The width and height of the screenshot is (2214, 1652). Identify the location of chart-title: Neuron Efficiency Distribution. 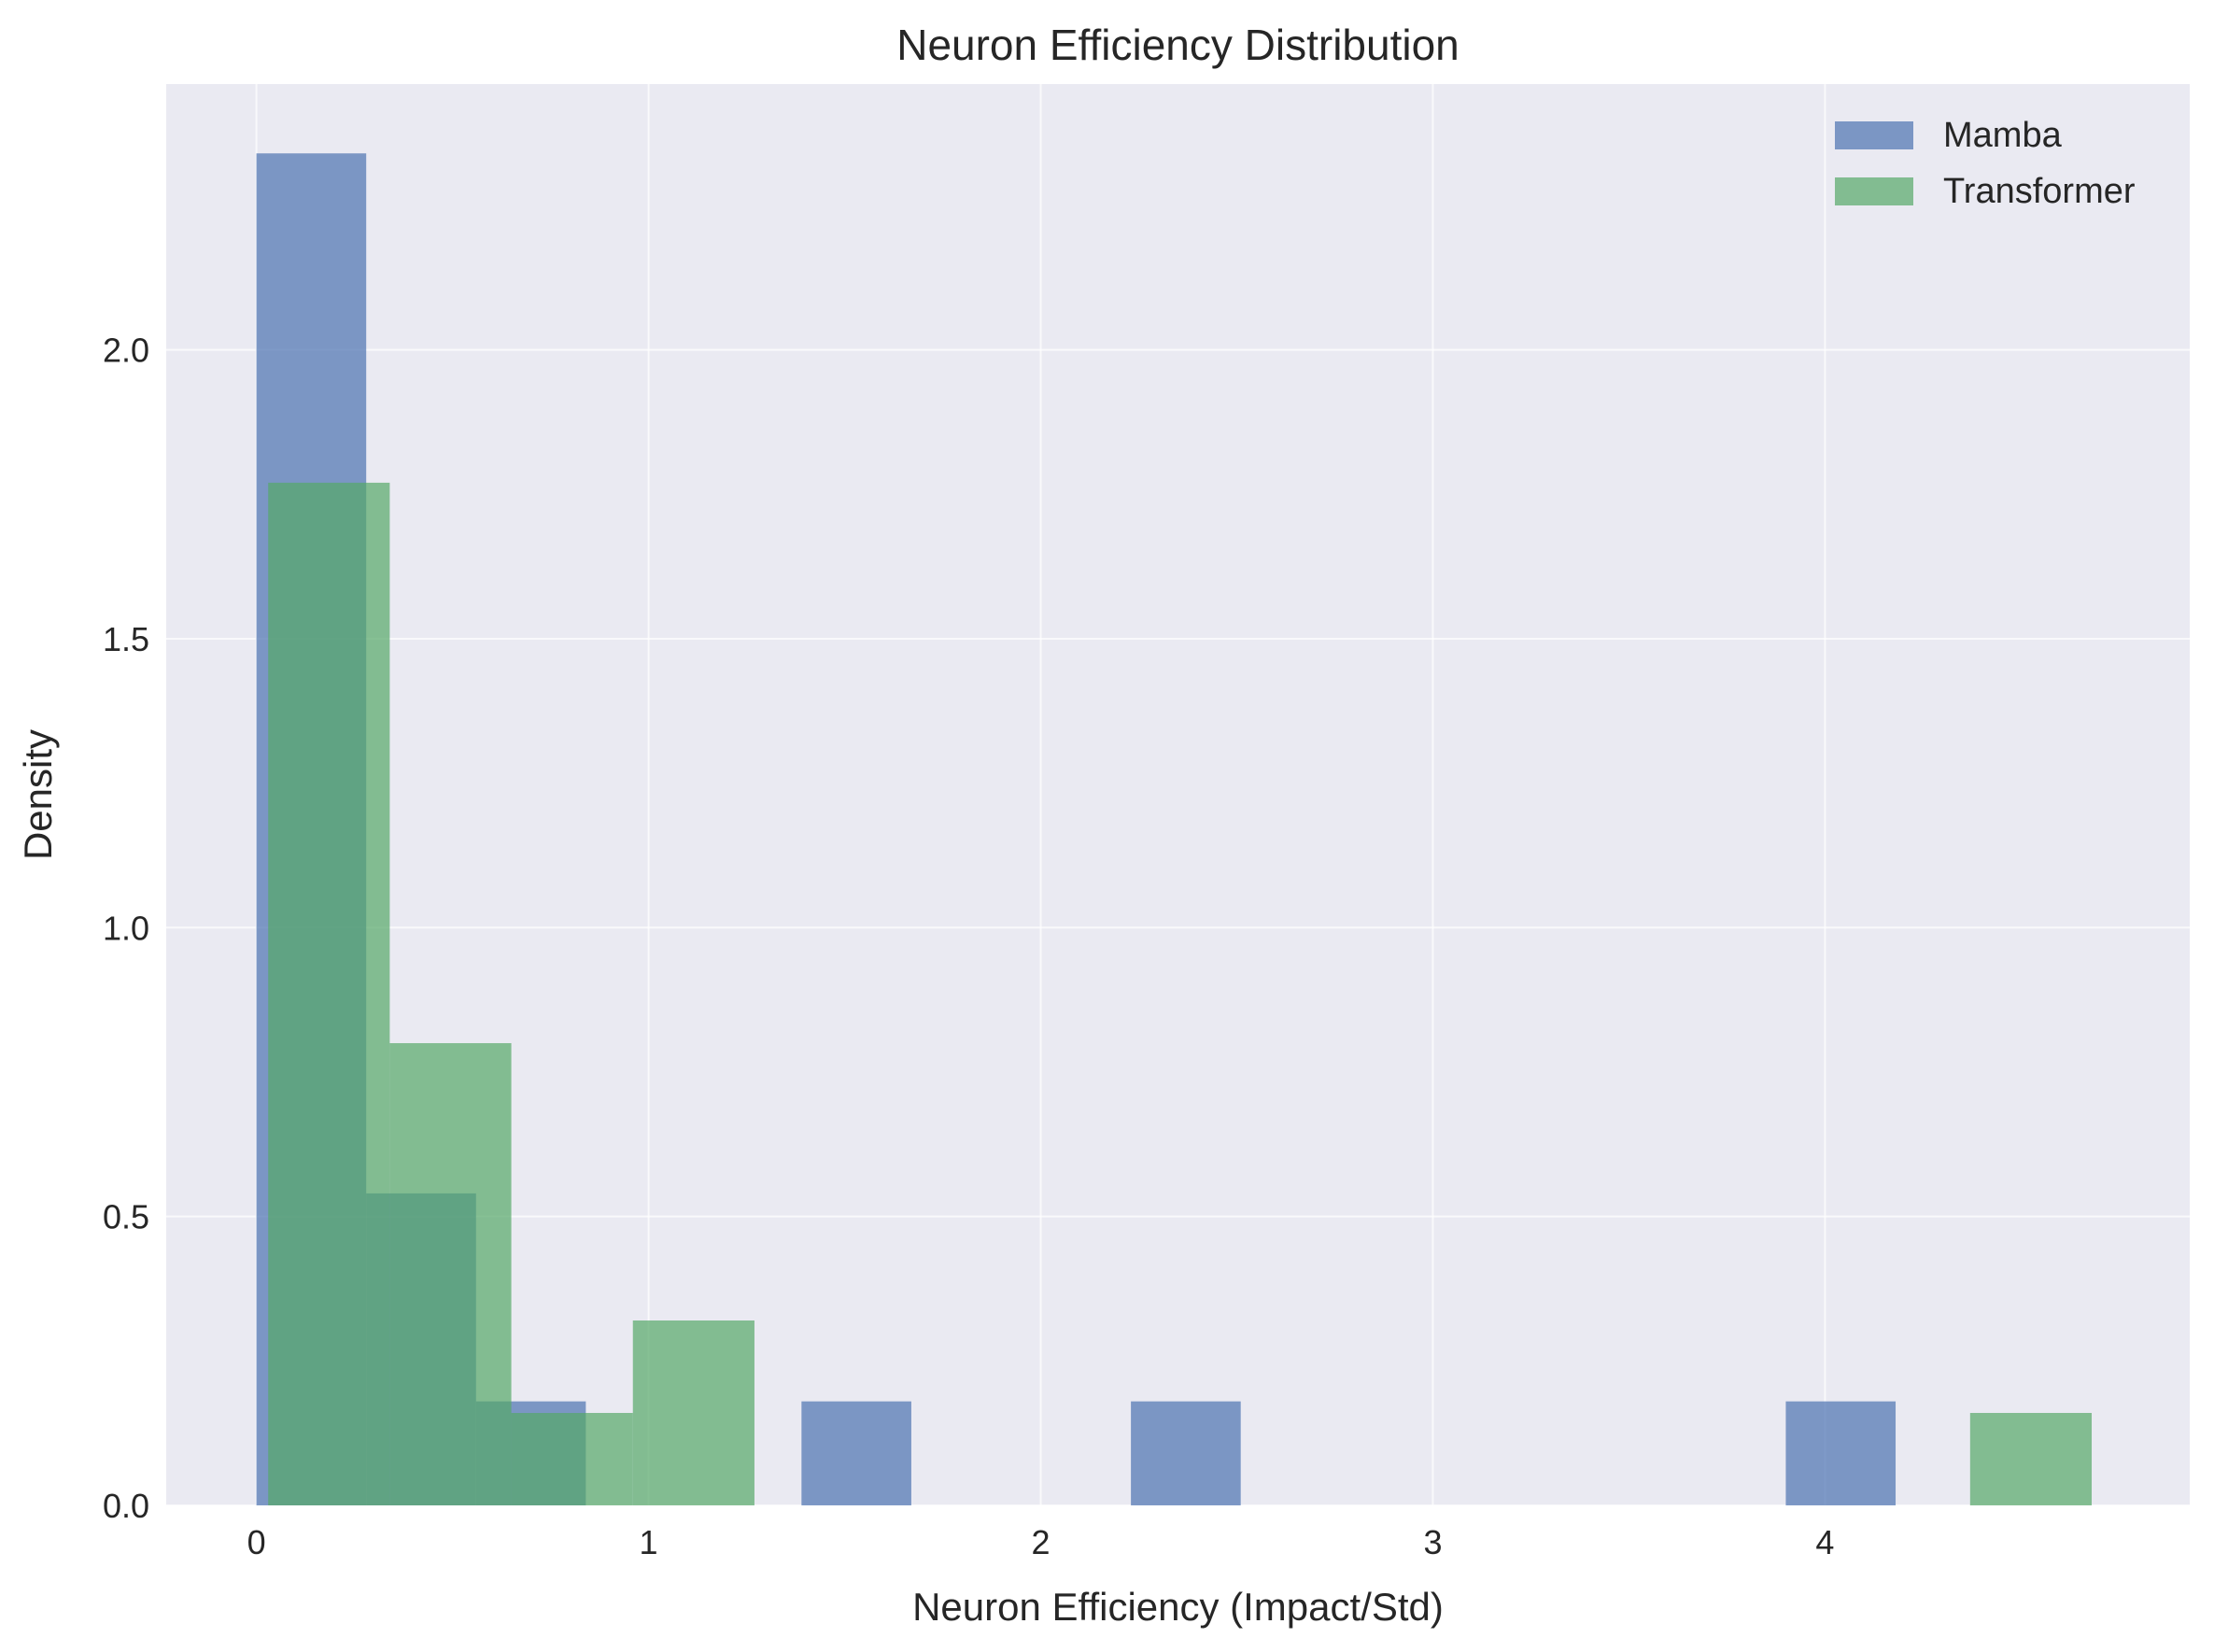
(1178, 45).